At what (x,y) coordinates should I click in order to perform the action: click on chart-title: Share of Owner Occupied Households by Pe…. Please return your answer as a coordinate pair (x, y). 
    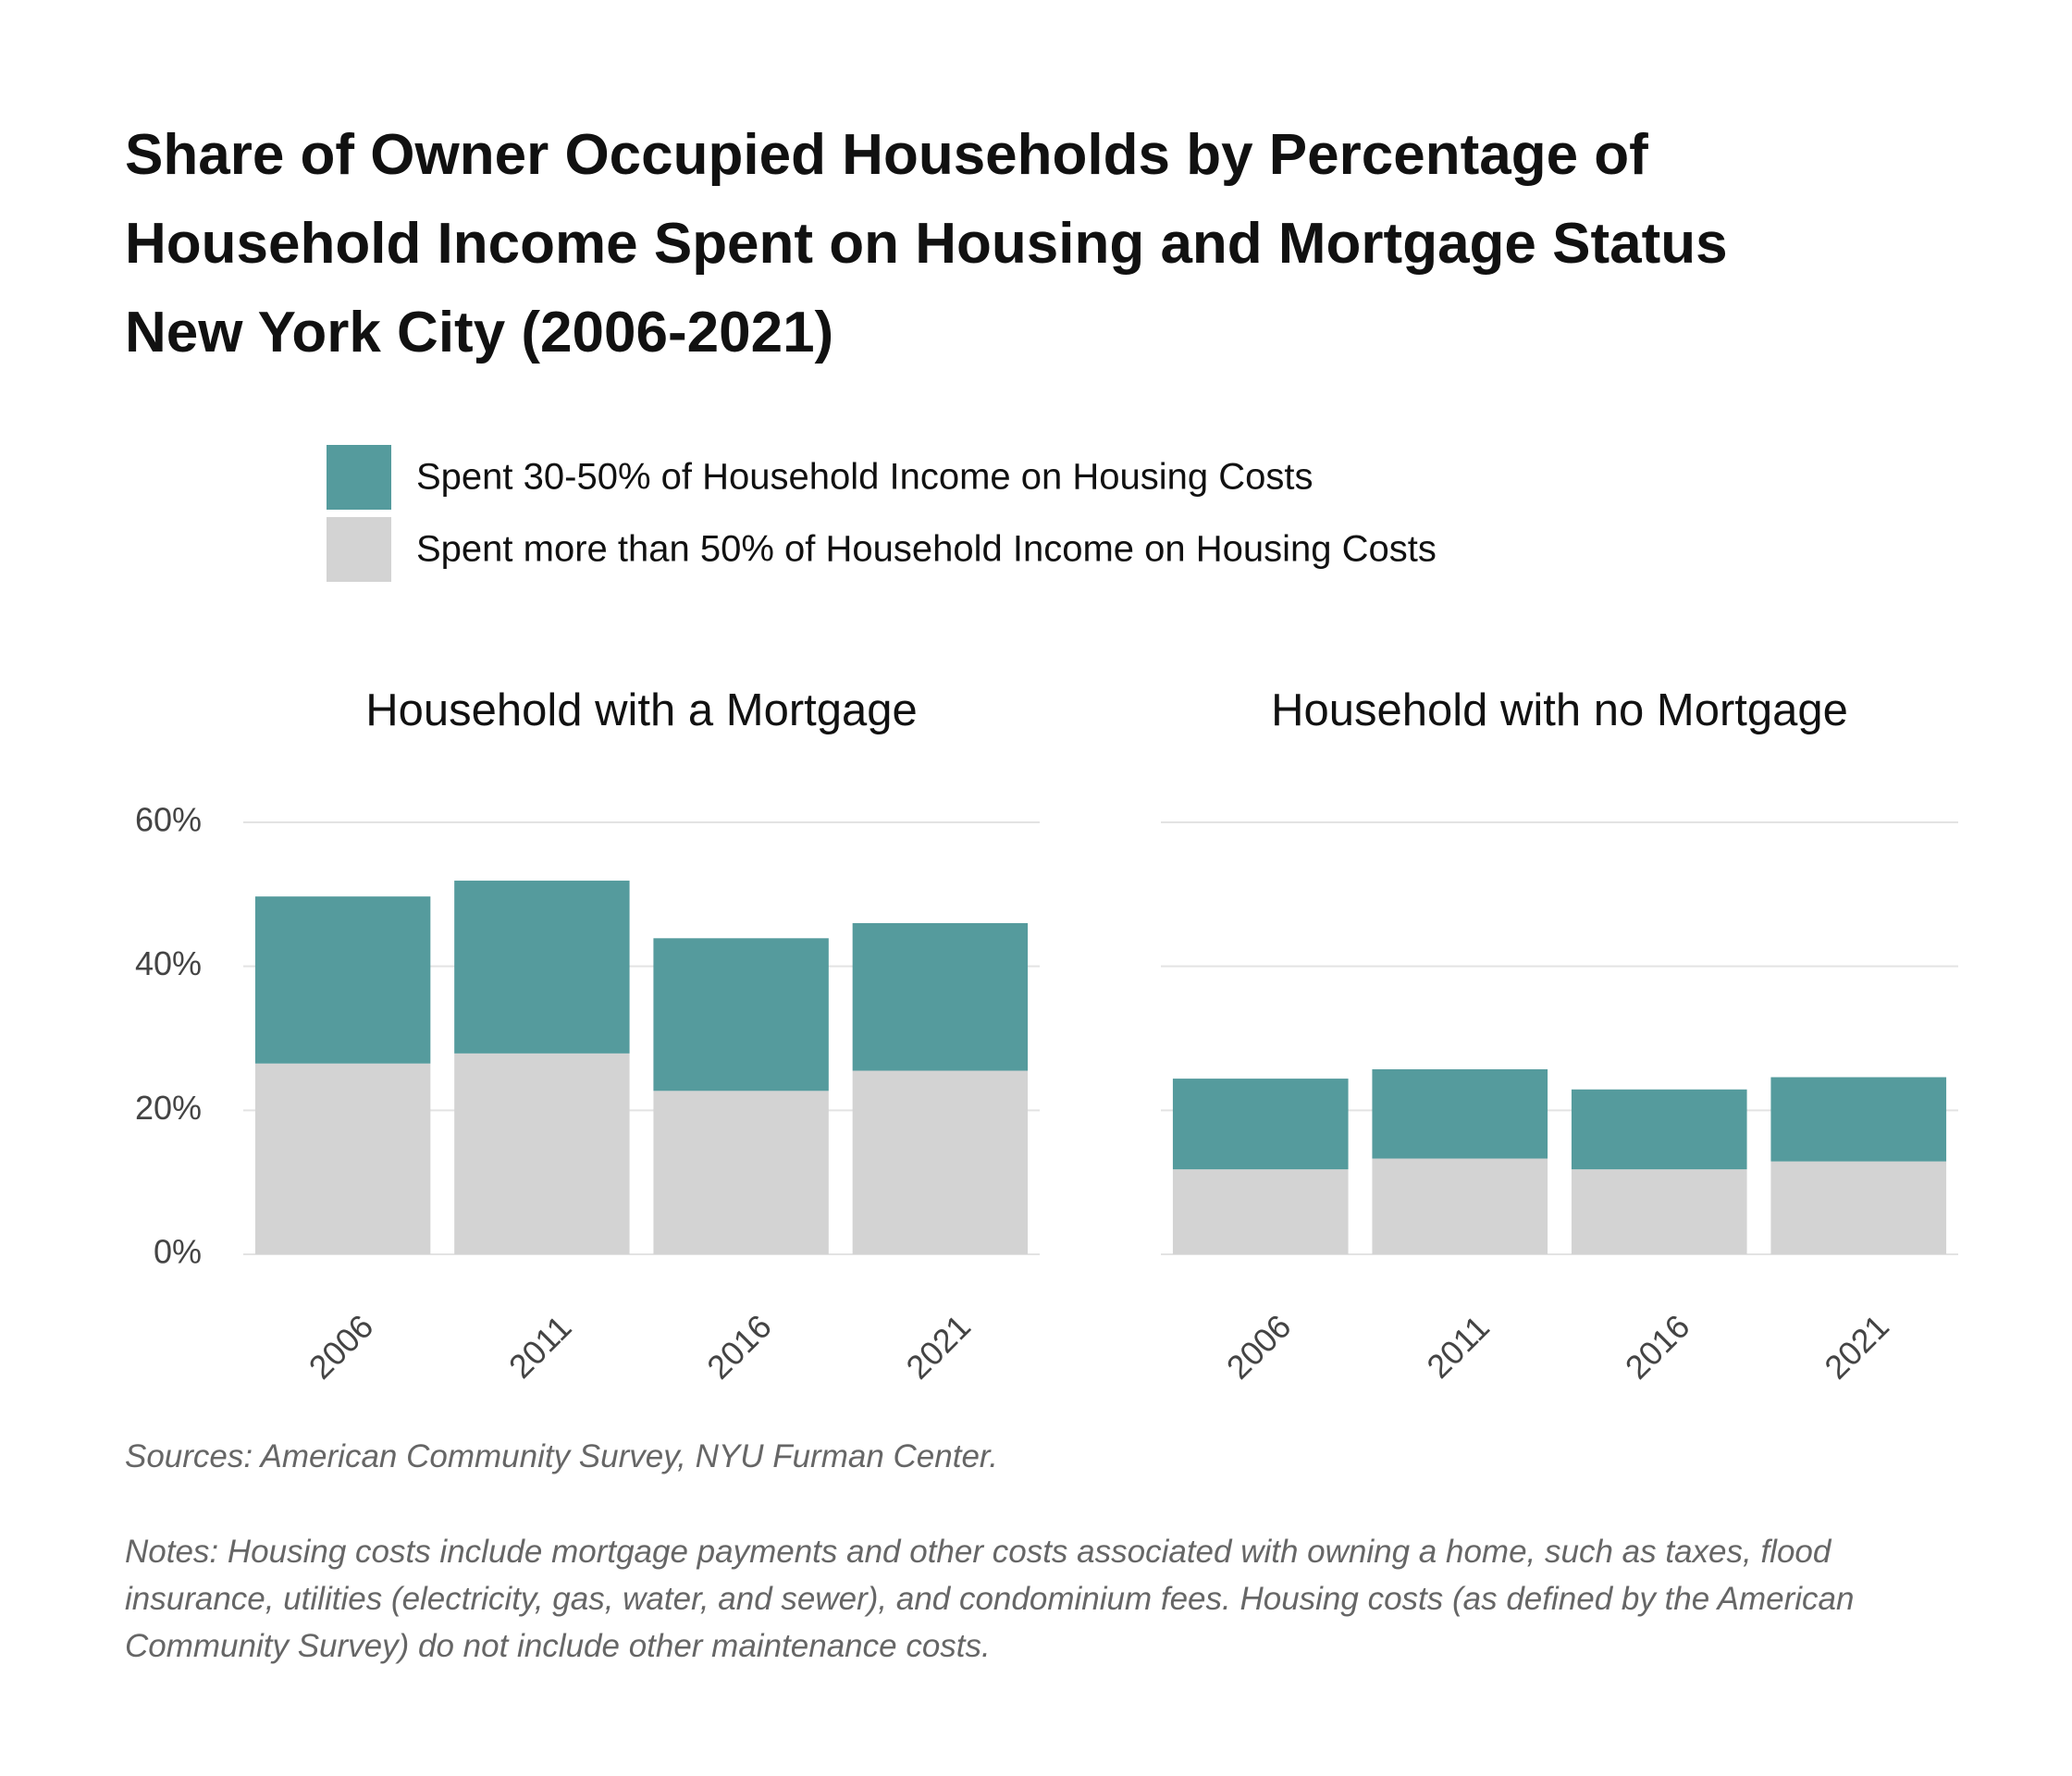
    Looking at the image, I should click on (927, 244).